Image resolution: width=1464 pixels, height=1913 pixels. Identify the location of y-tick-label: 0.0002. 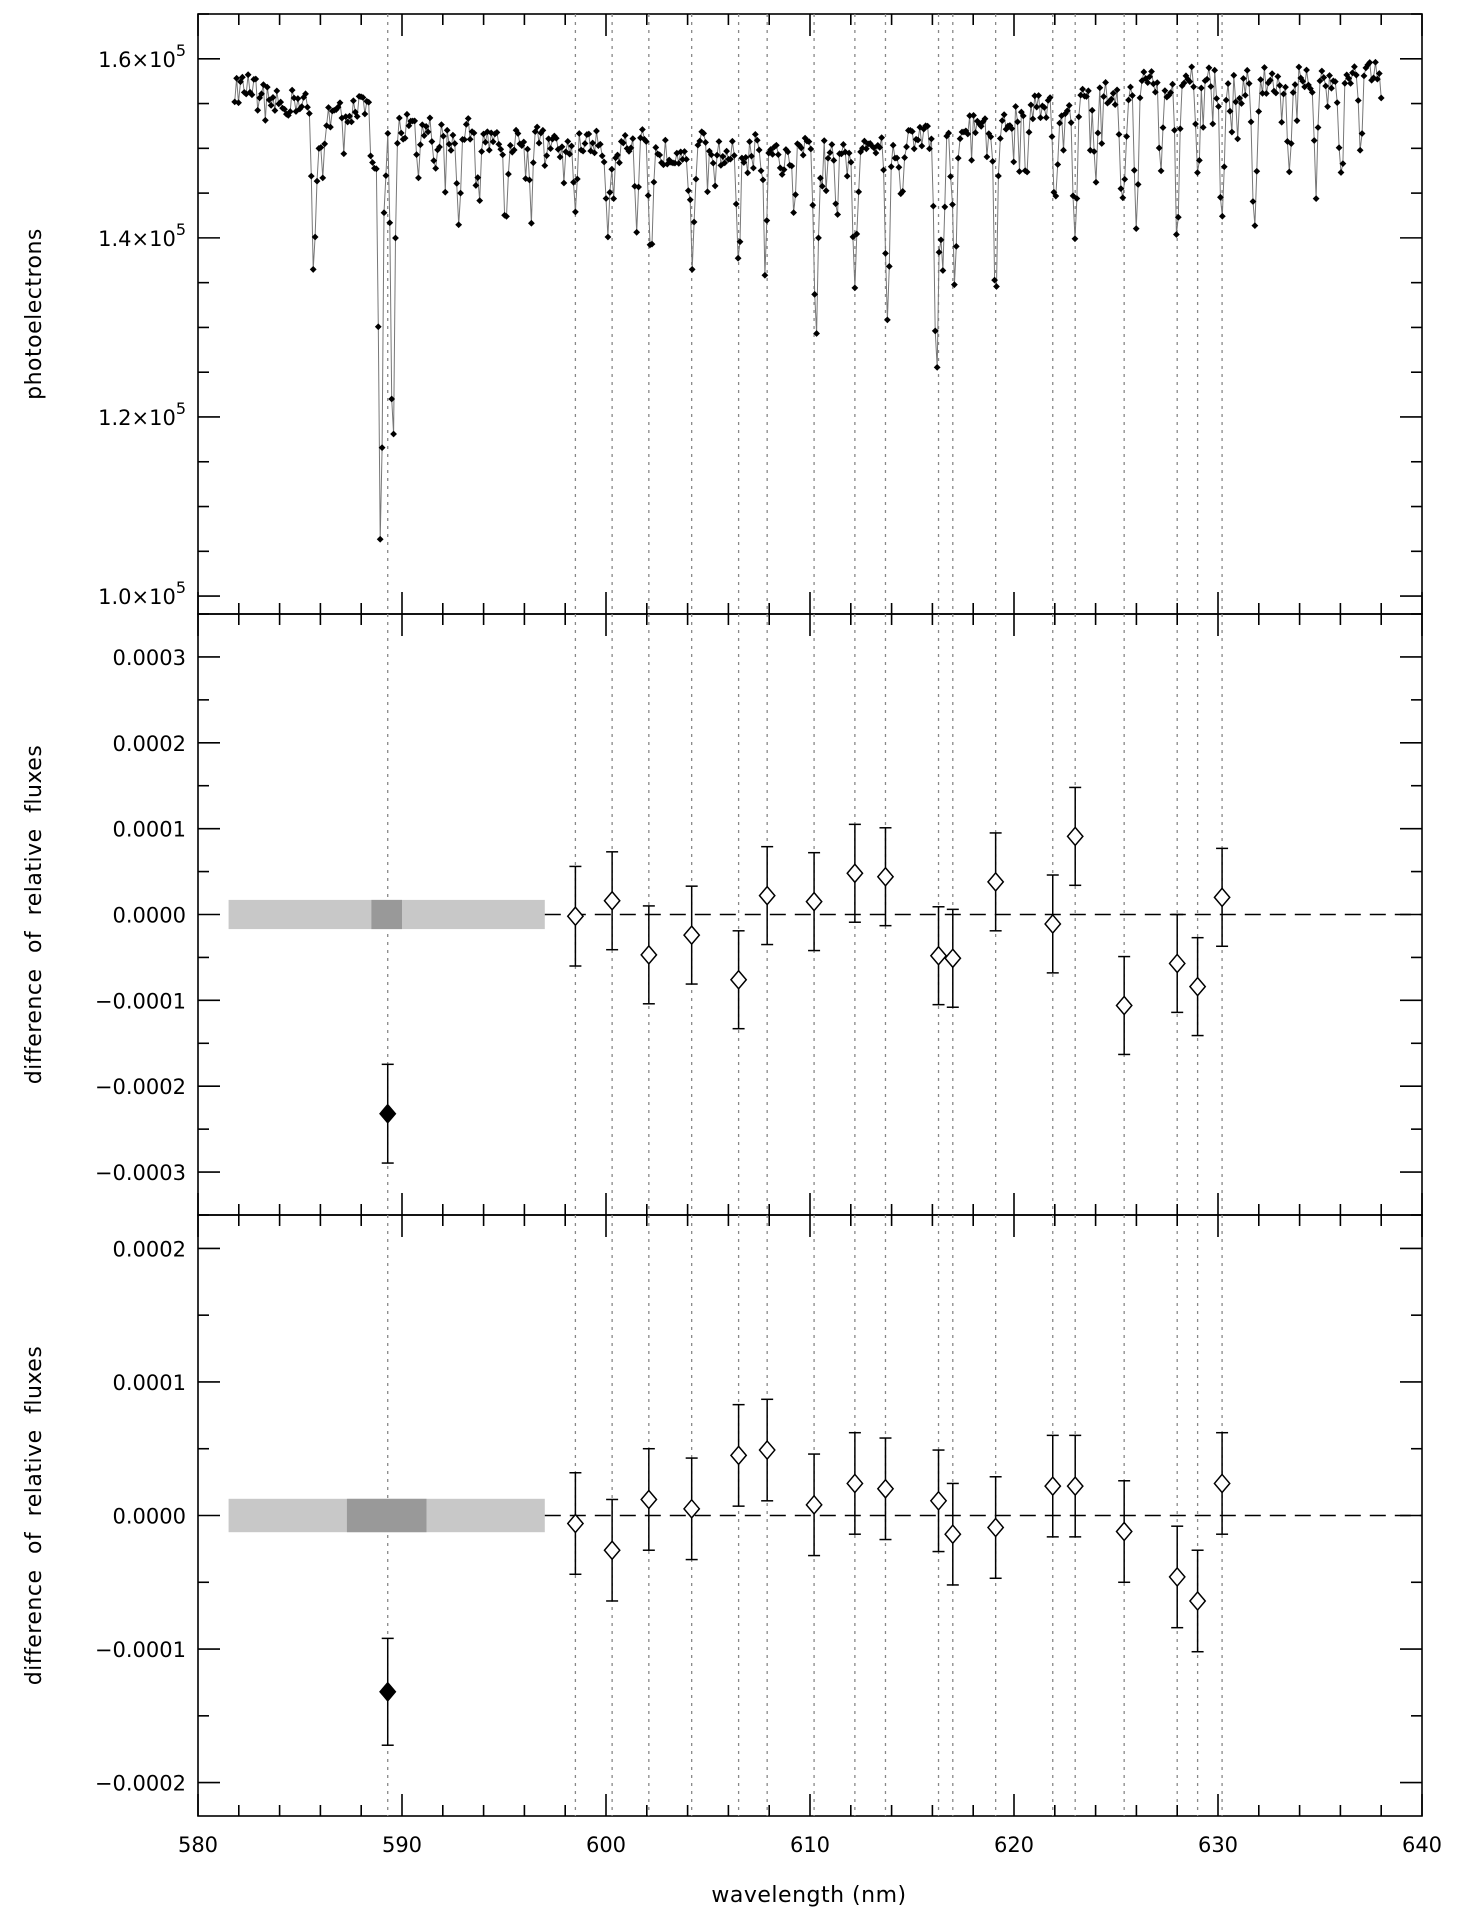
(149, 744).